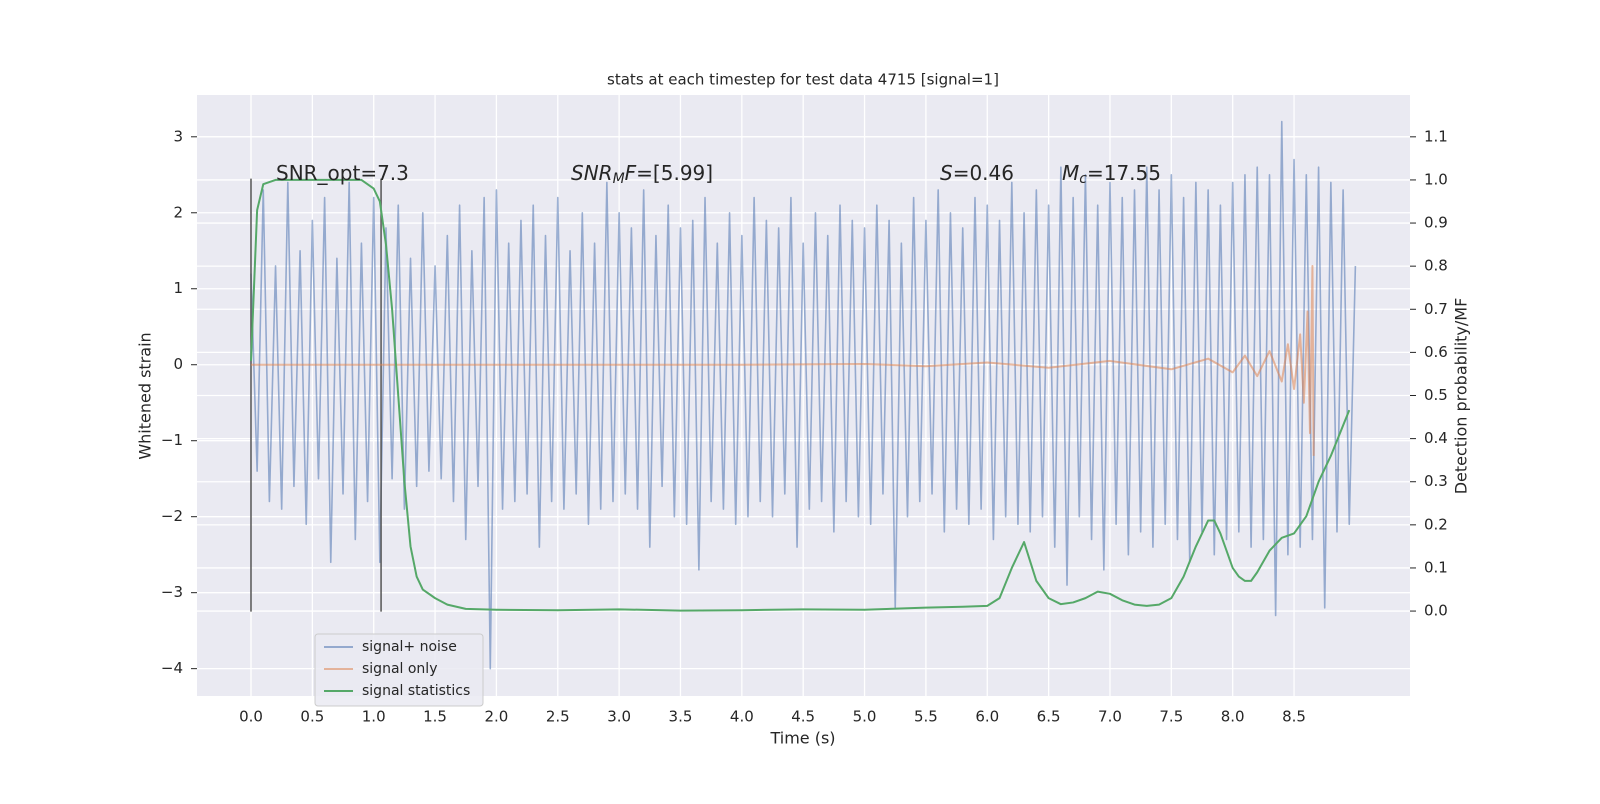  What do you see at coordinates (178, 136) in the screenshot?
I see `y-tick-label: 3` at bounding box center [178, 136].